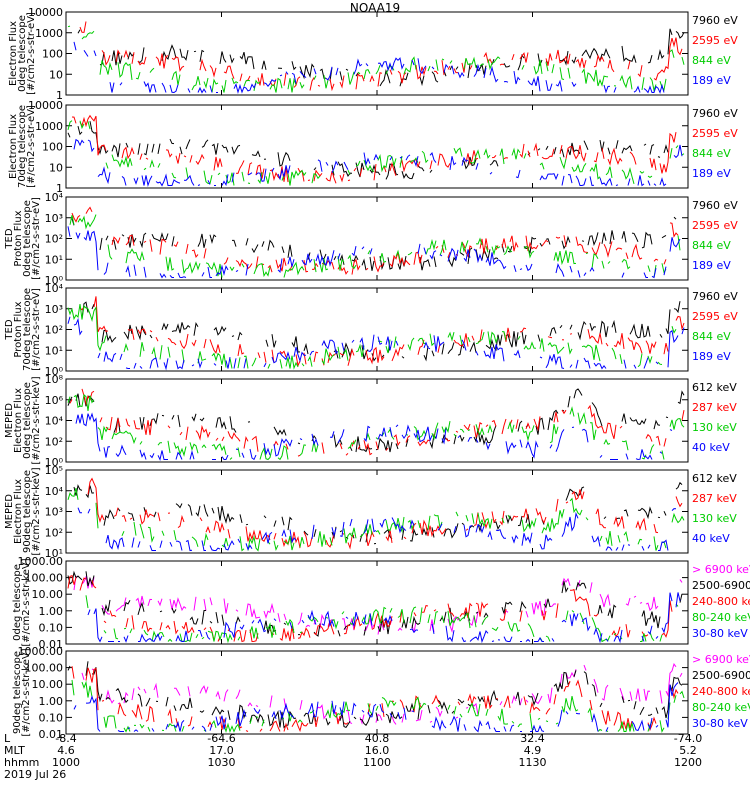 The width and height of the screenshot is (750, 800). I want to click on x-tick-label: 4.9, so click(533, 750).